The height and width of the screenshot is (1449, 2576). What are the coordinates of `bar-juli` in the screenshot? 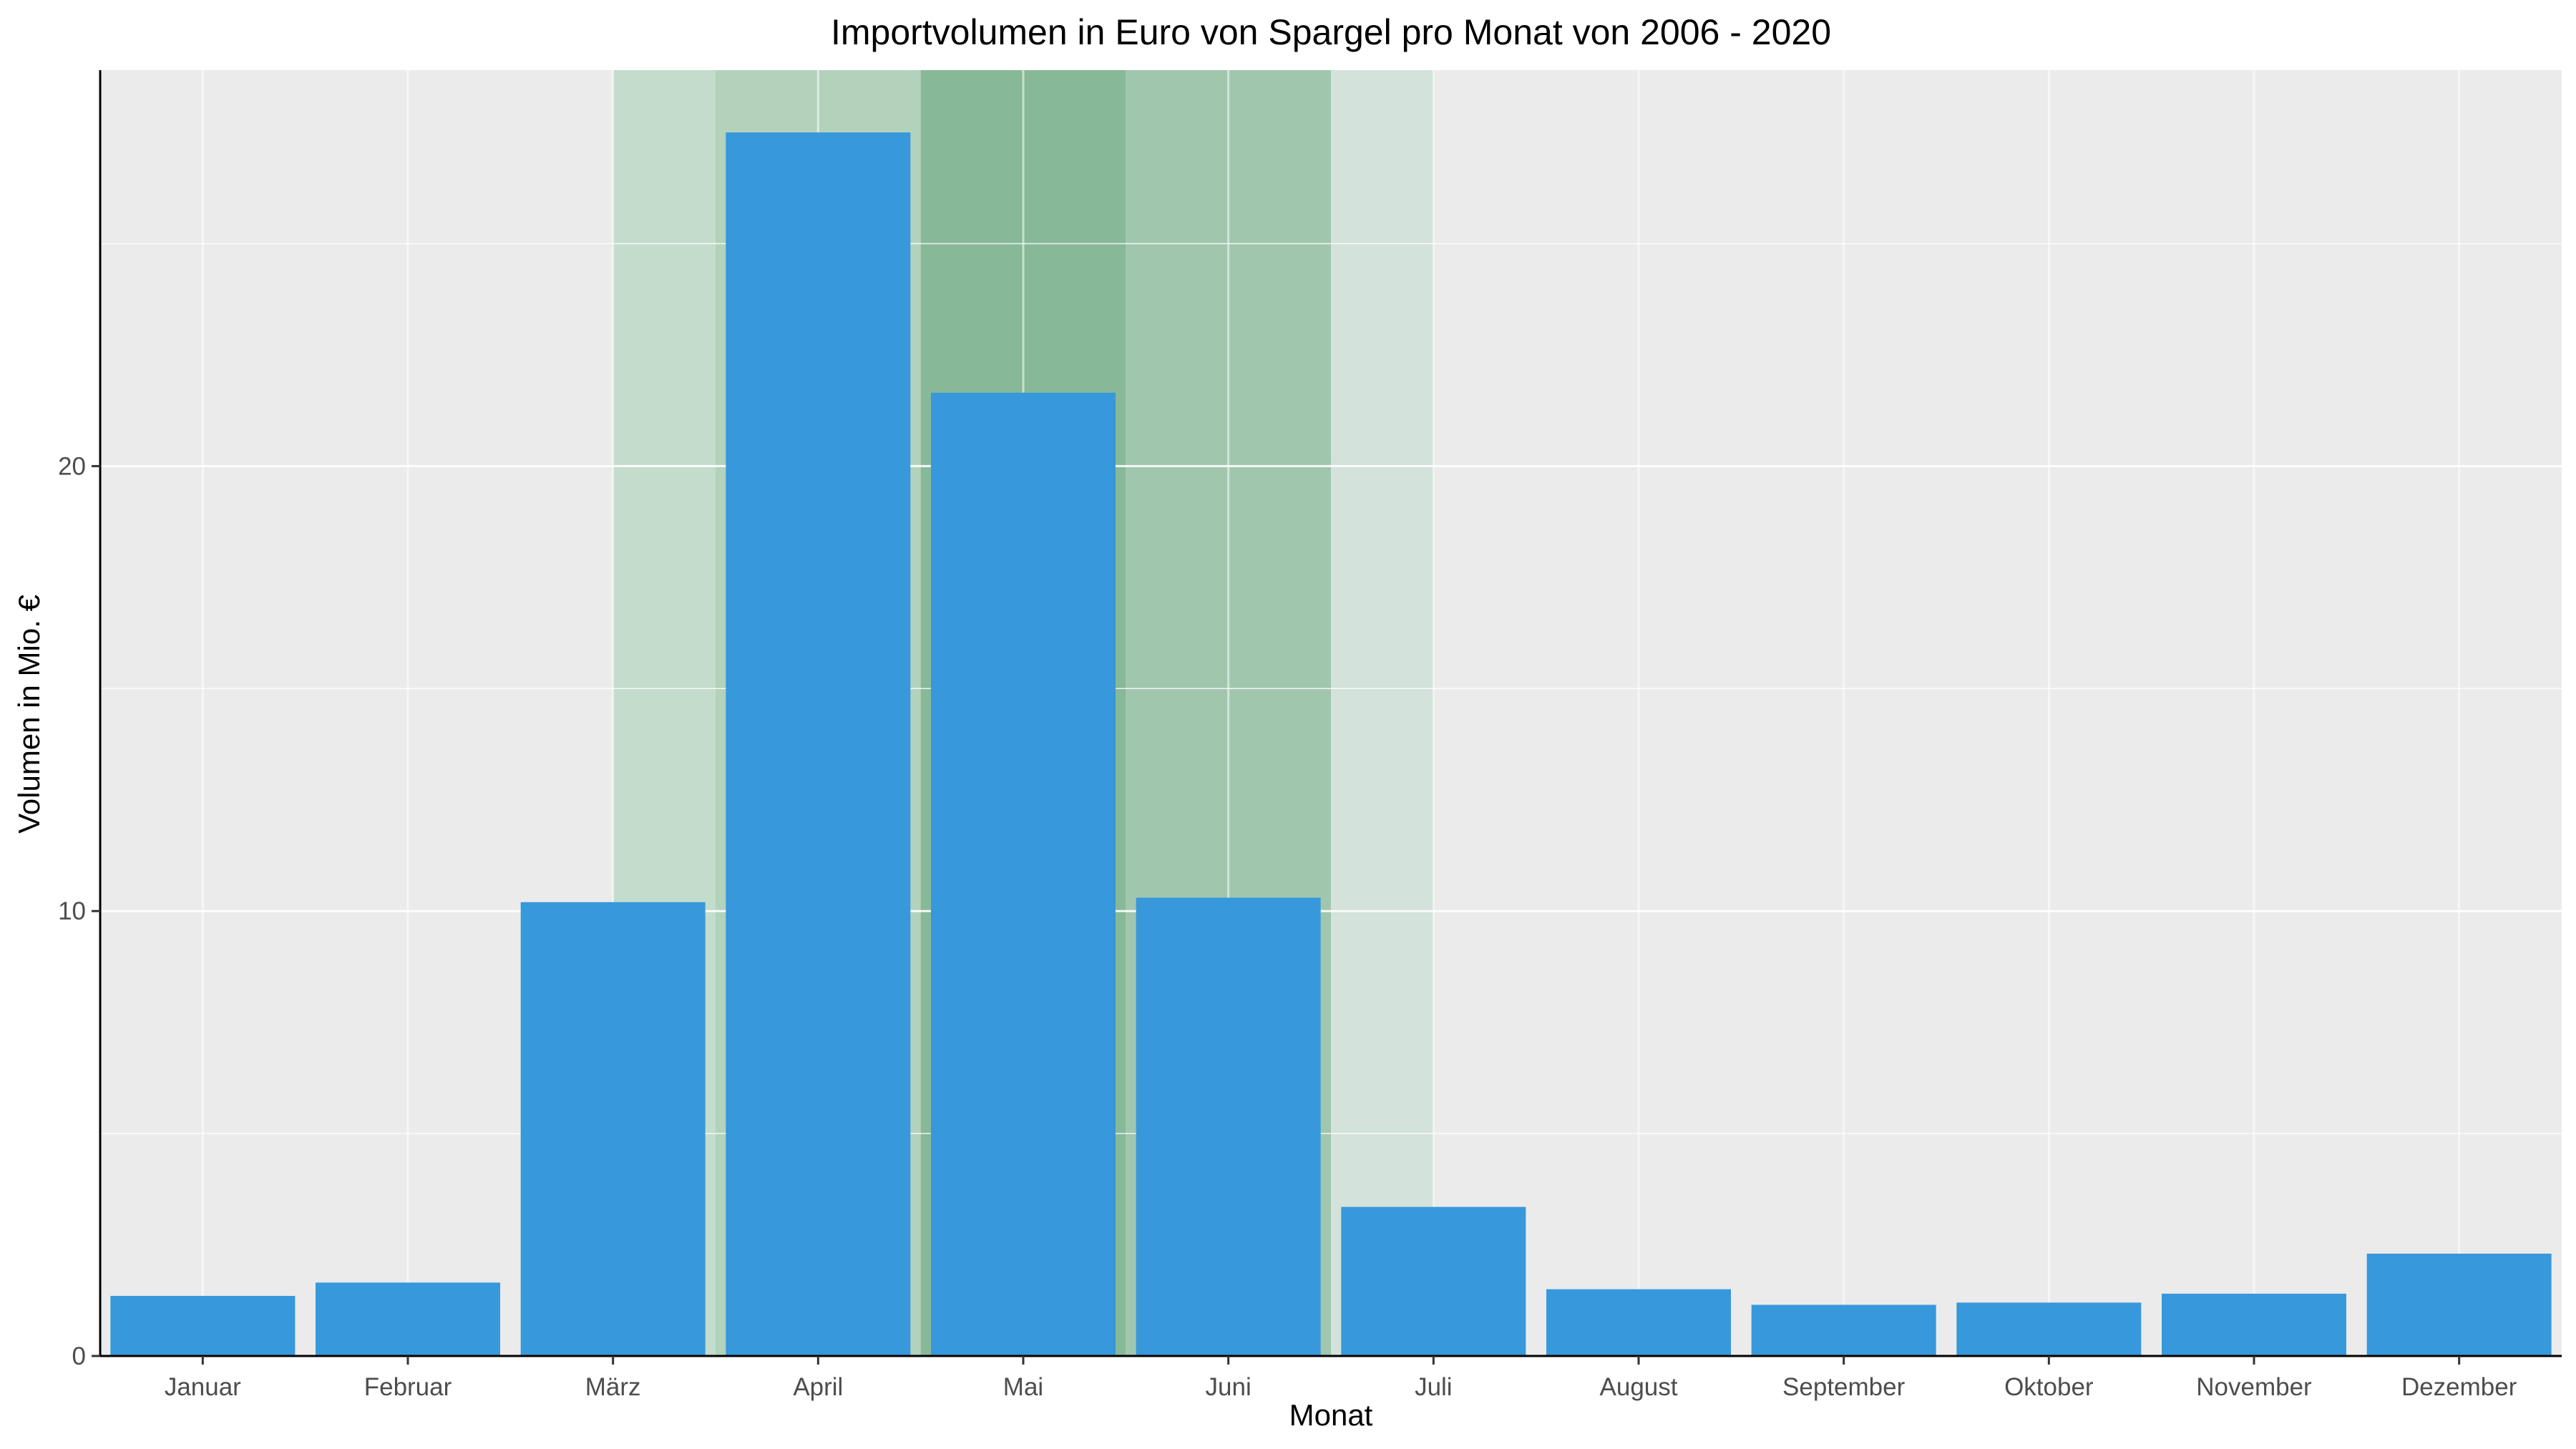 It's located at (1433, 1281).